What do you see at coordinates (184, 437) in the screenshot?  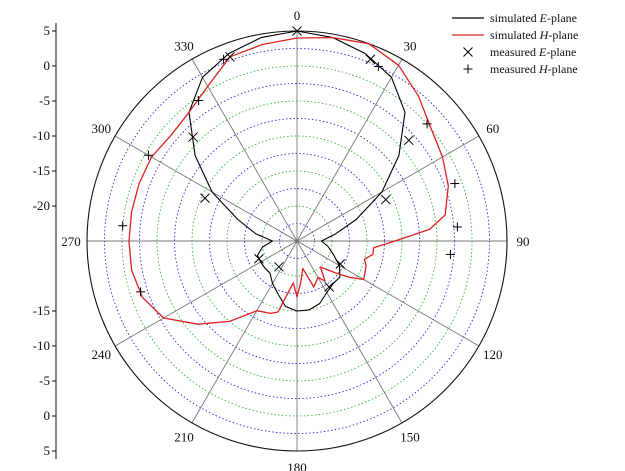 I see `angle-tick-label: 210` at bounding box center [184, 437].